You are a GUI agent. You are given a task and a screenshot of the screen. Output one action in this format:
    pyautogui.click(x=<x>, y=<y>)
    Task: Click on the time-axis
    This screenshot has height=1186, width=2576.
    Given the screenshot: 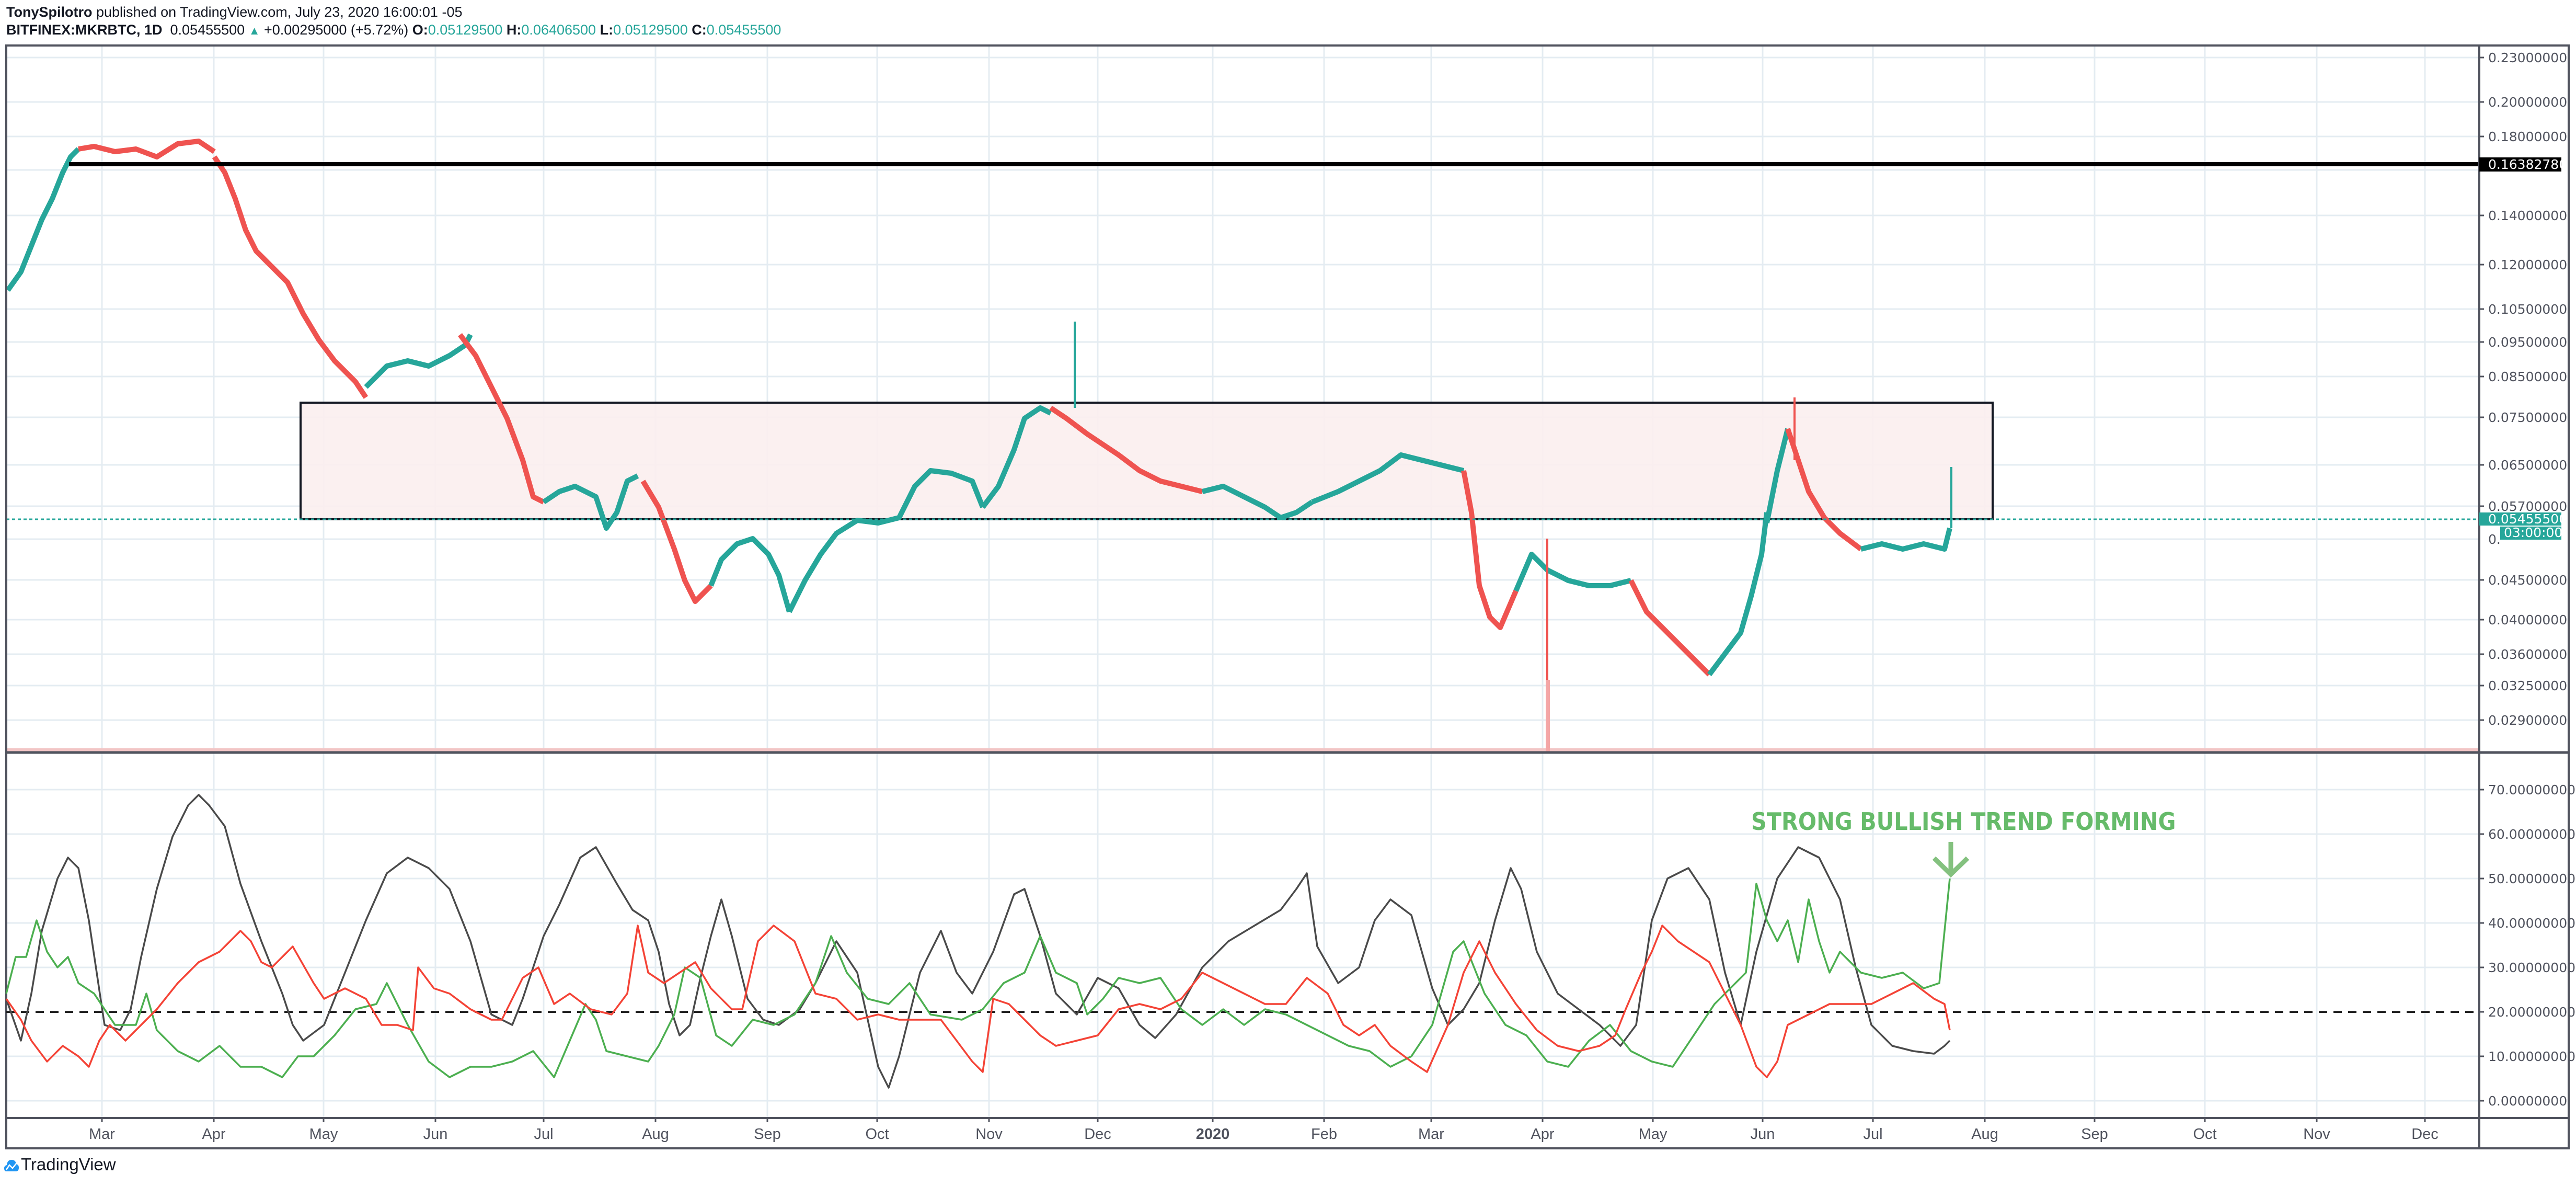 What is the action you would take?
    pyautogui.click(x=1287, y=1133)
    